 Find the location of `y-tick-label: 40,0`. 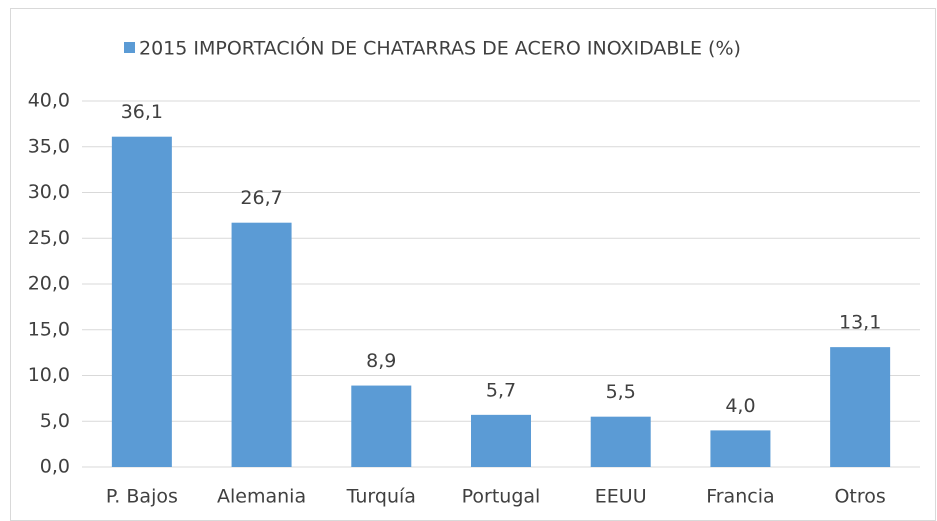

y-tick-label: 40,0 is located at coordinates (49, 101).